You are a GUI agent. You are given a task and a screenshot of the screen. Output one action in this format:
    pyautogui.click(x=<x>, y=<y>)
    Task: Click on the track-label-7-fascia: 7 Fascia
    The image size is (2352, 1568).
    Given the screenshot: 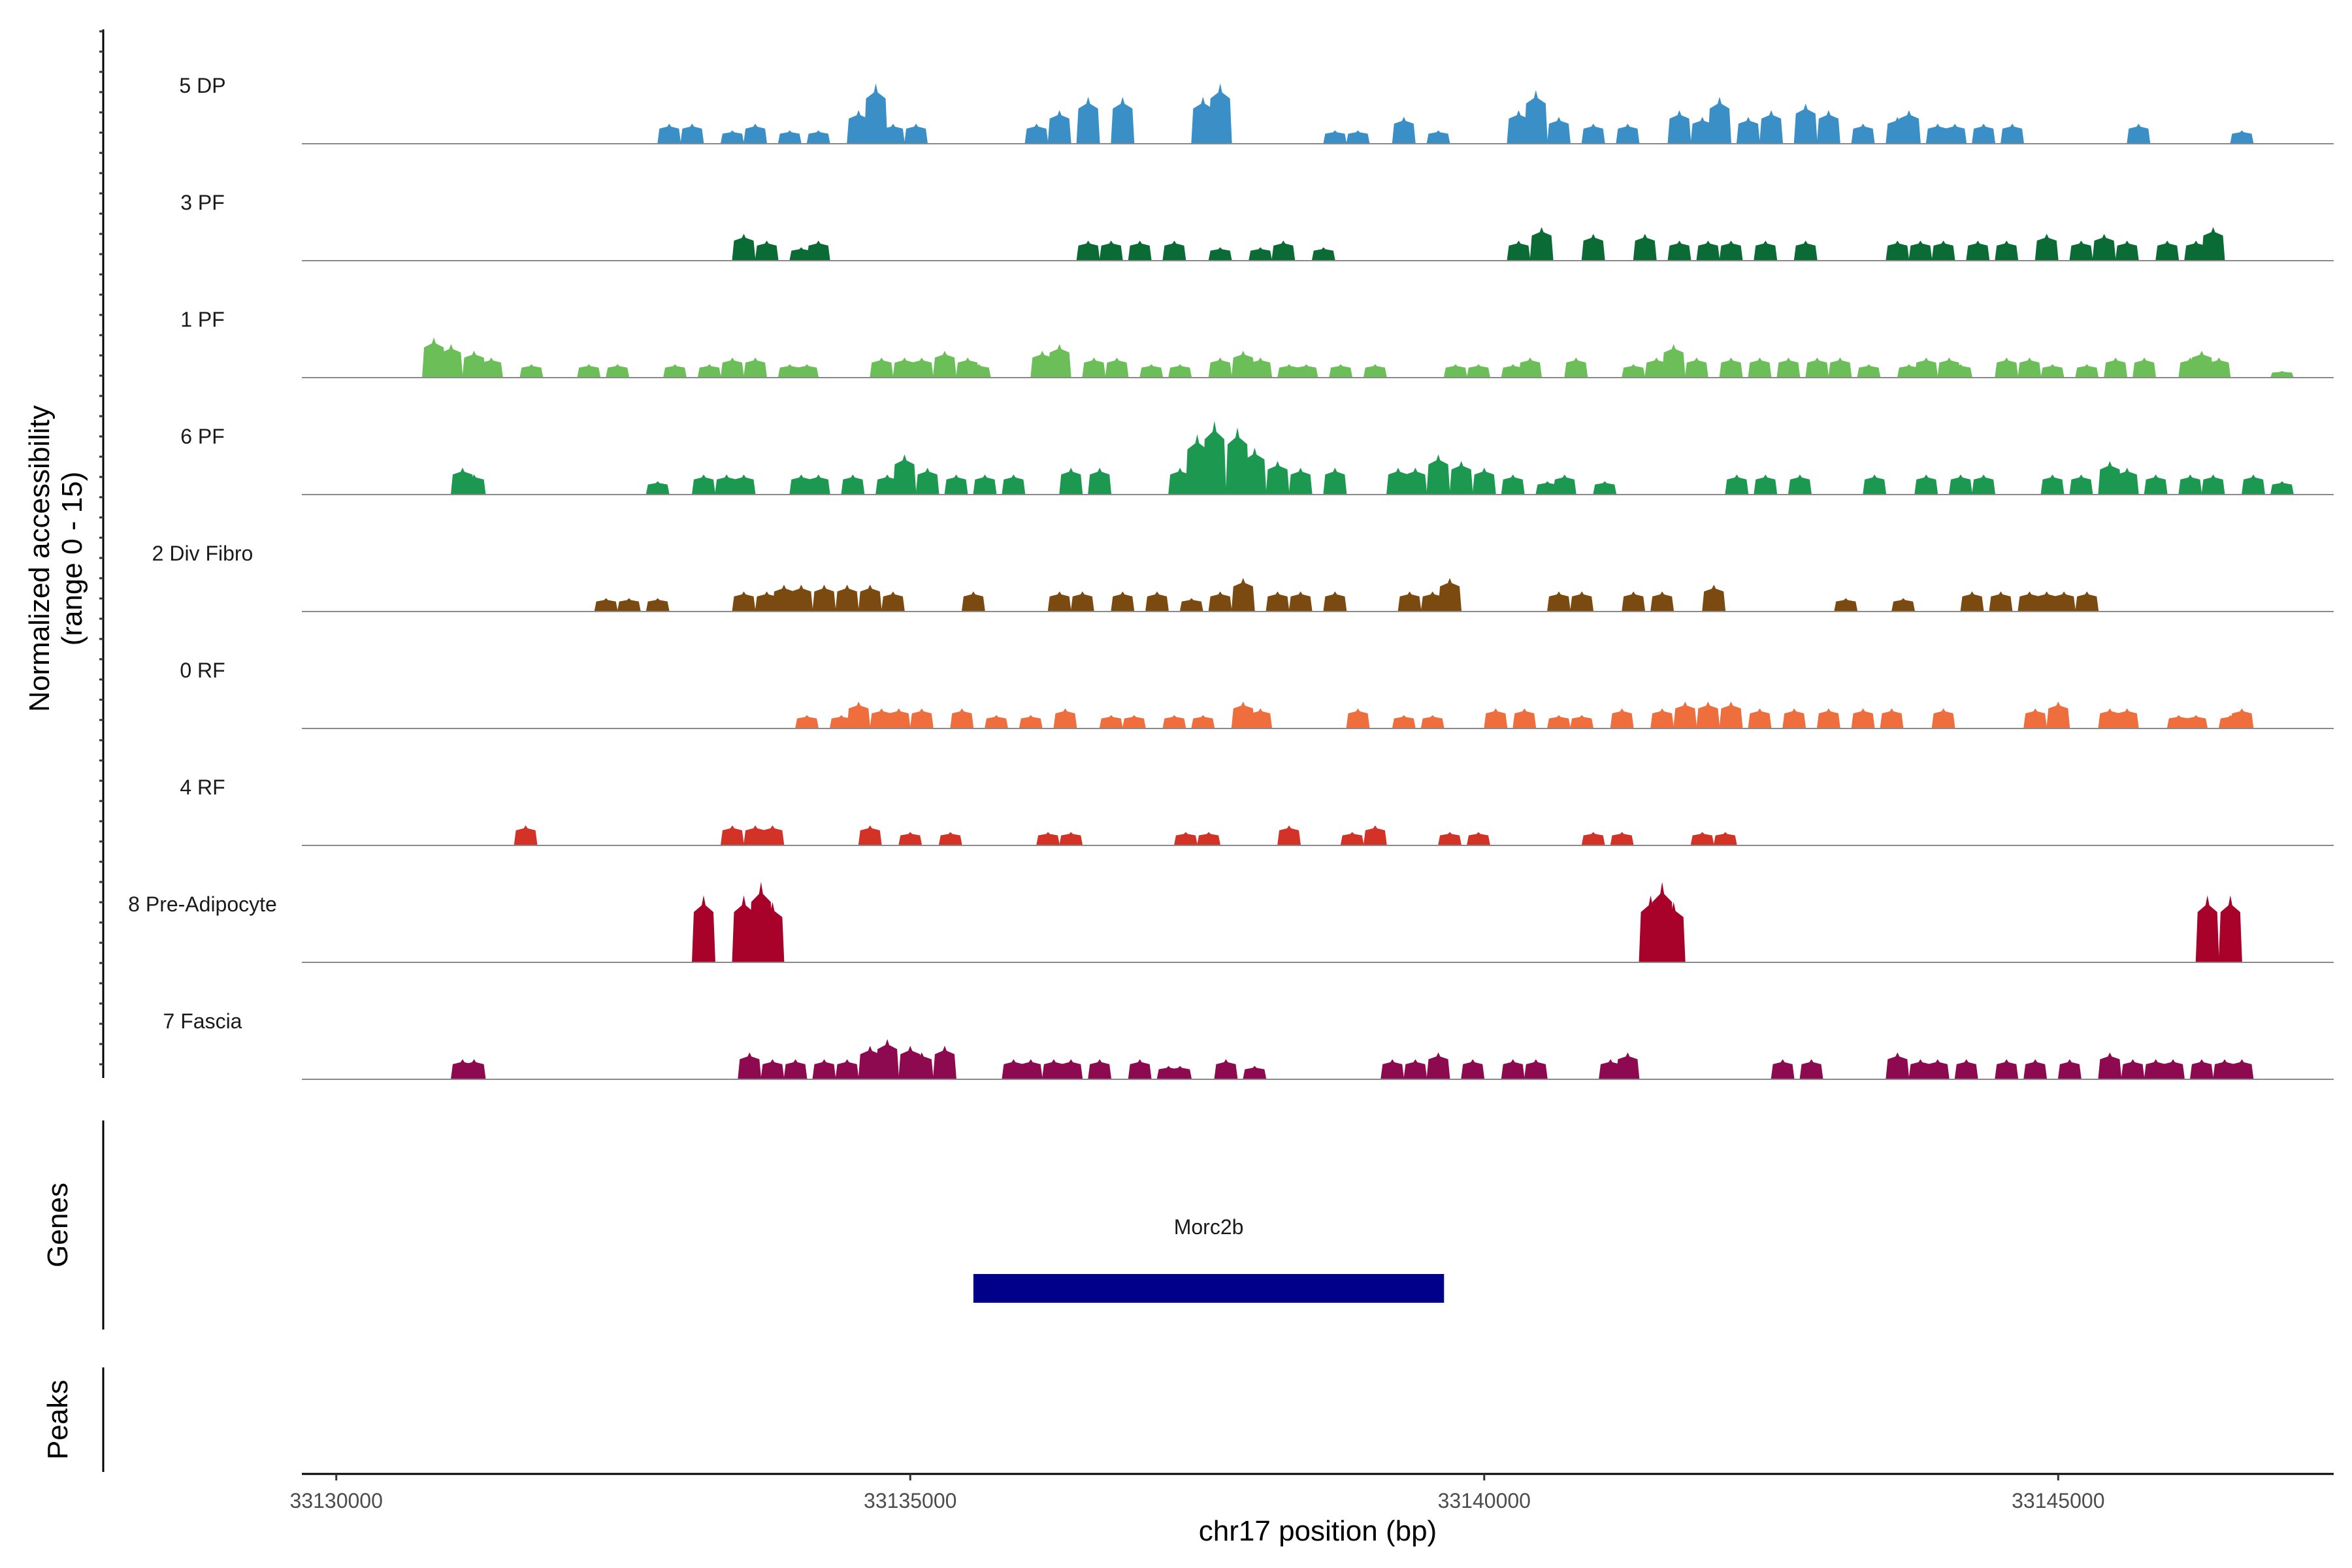 What is the action you would take?
    pyautogui.click(x=202, y=1021)
    